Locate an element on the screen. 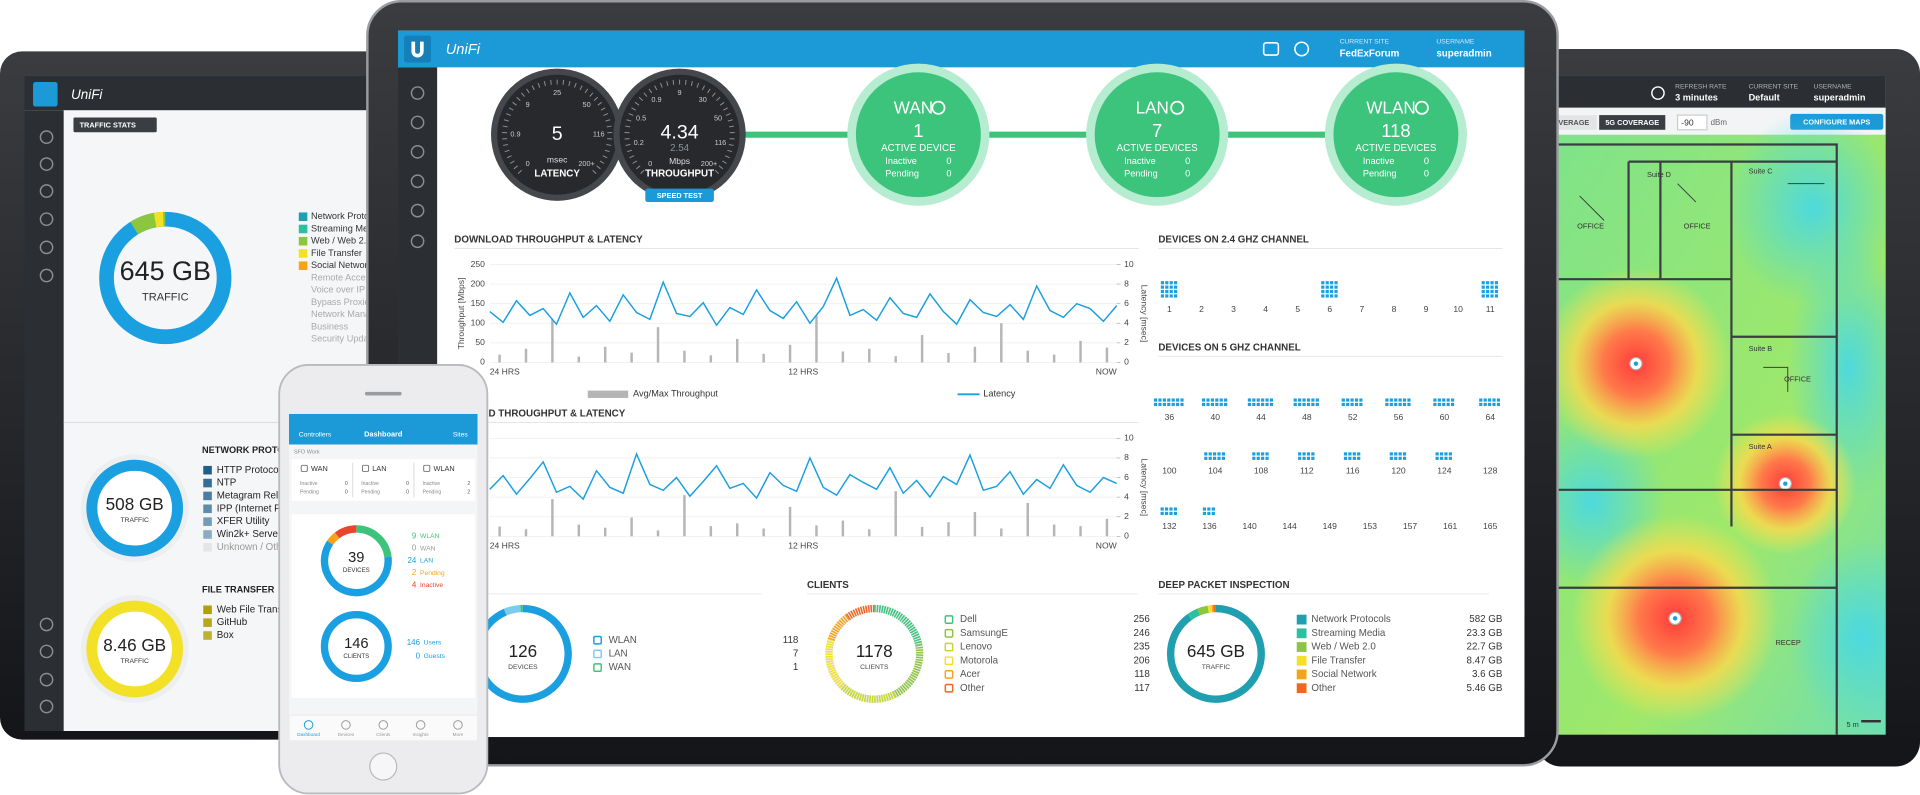 The image size is (1920, 795). throughput-bar is located at coordinates (605, 532).